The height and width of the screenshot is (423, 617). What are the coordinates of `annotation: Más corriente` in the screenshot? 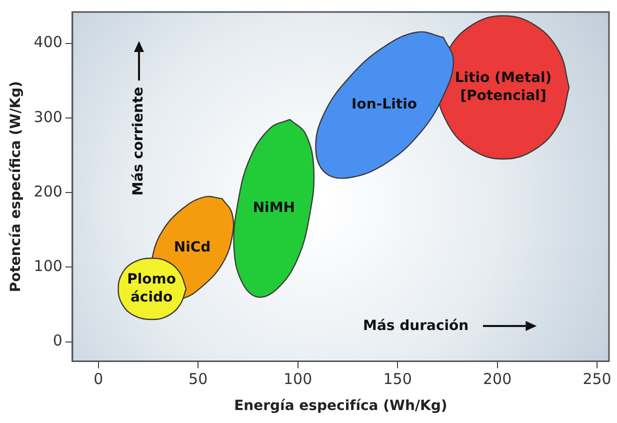 It's located at (138, 141).